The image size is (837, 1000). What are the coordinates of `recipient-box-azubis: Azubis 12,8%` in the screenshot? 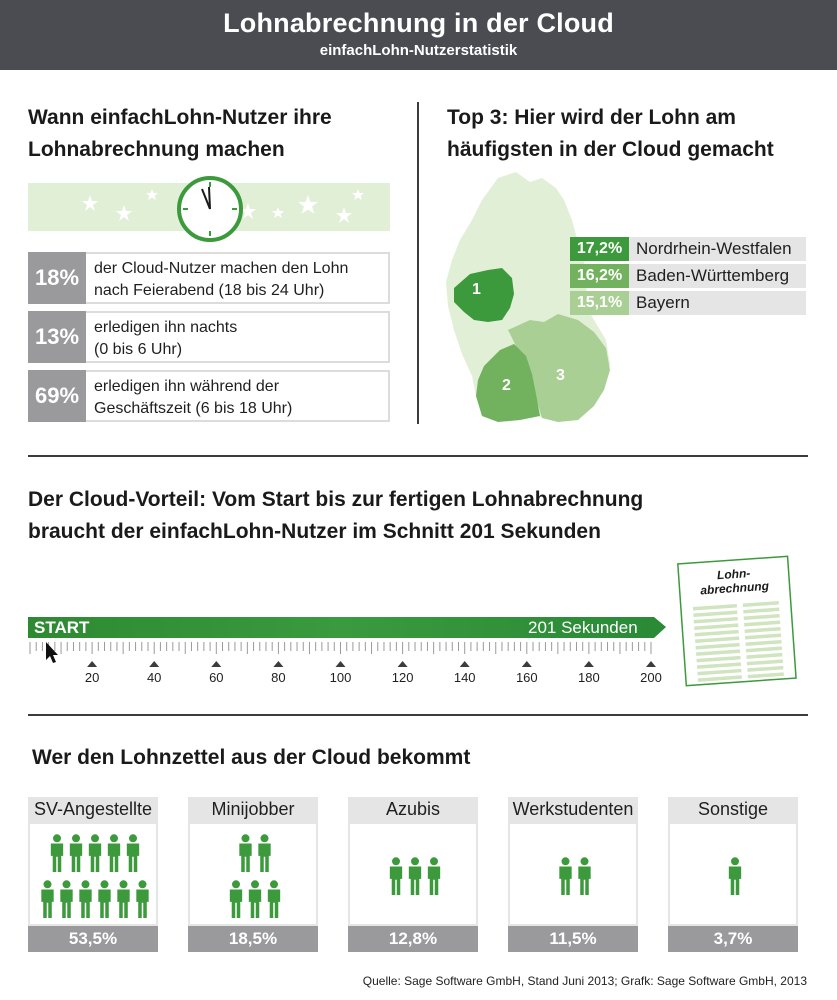 It's located at (413, 874).